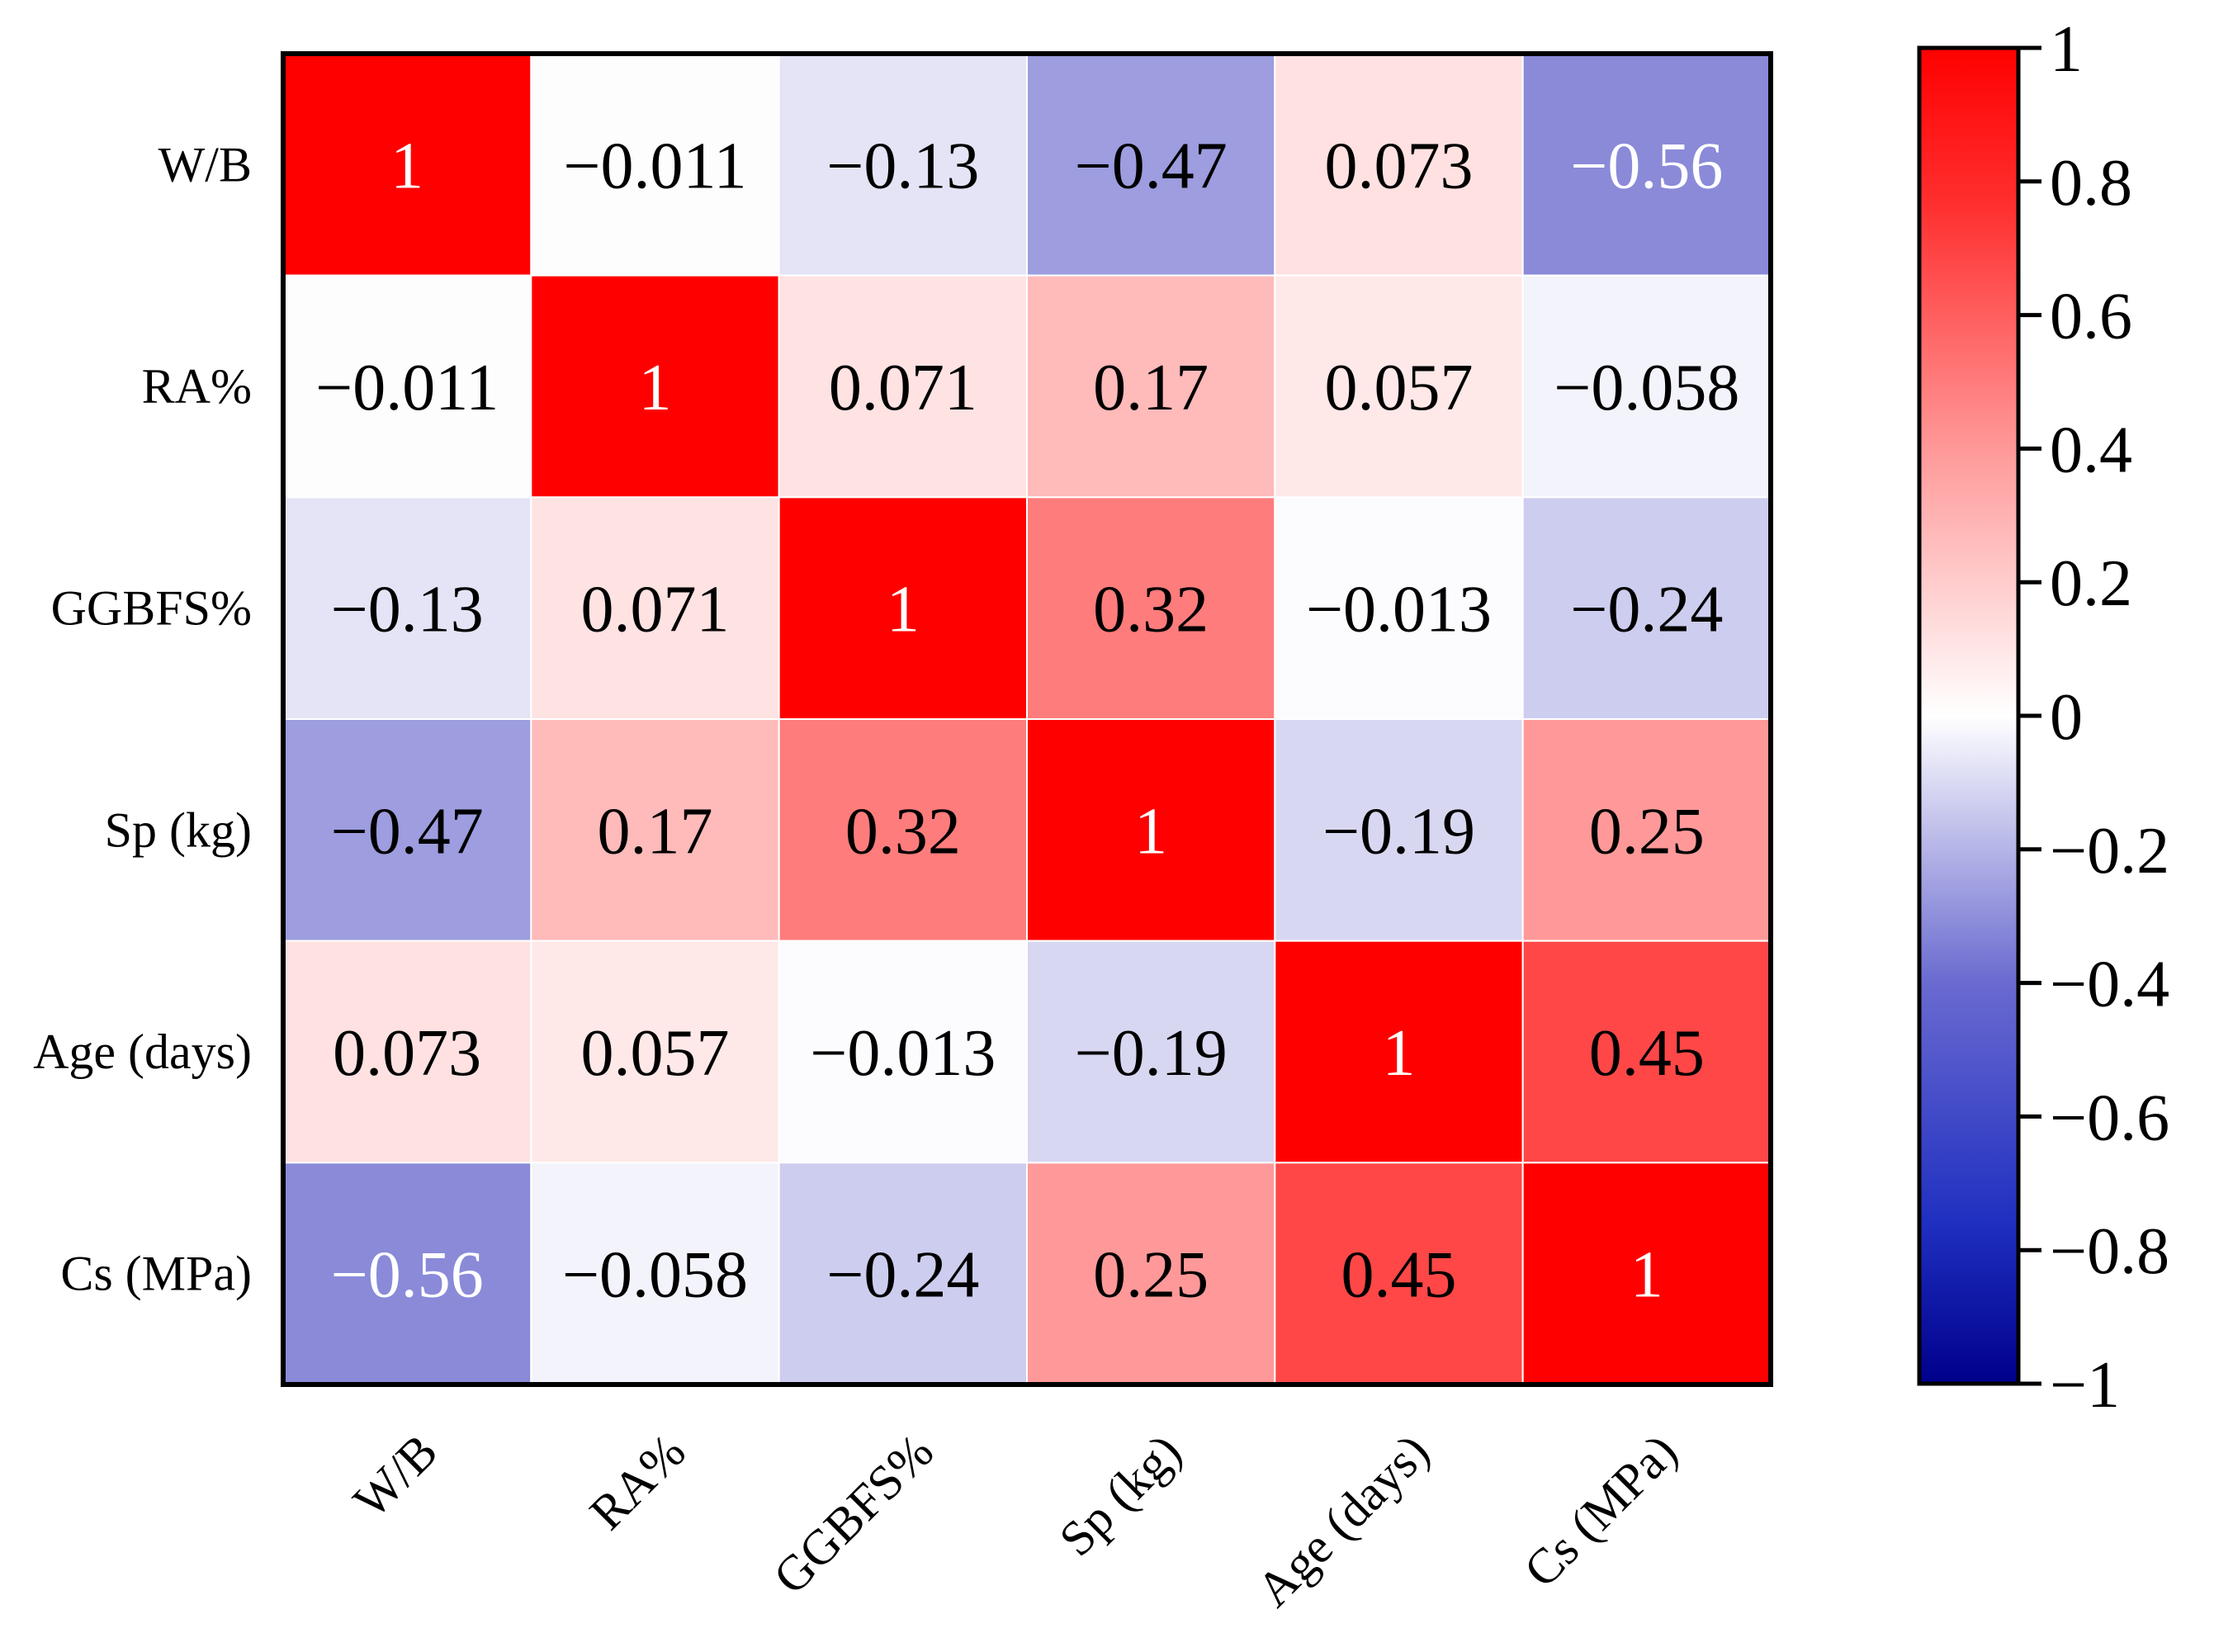 The width and height of the screenshot is (2233, 1652). I want to click on heatmap-cell-r2-c5, so click(1646, 608).